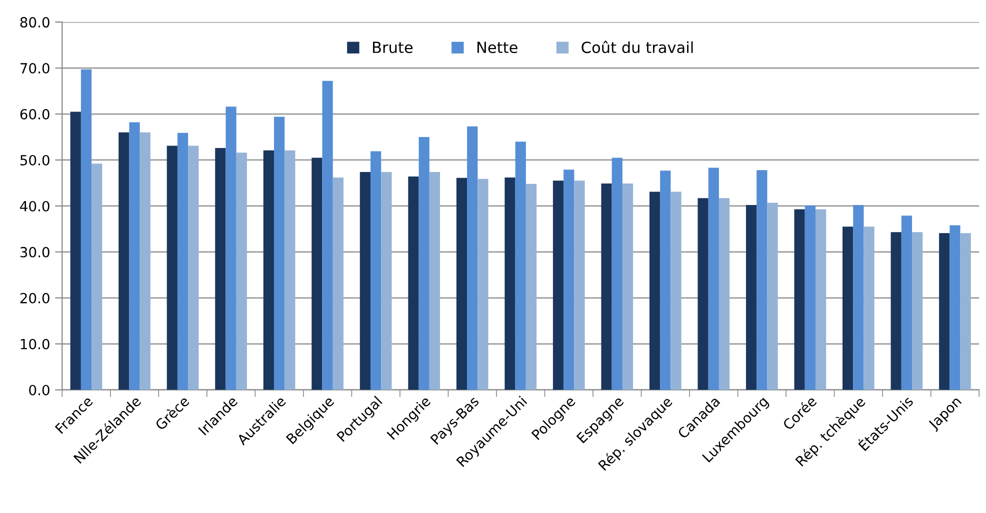  What do you see at coordinates (35, 160) in the screenshot?
I see `y-tick-label: 50.0` at bounding box center [35, 160].